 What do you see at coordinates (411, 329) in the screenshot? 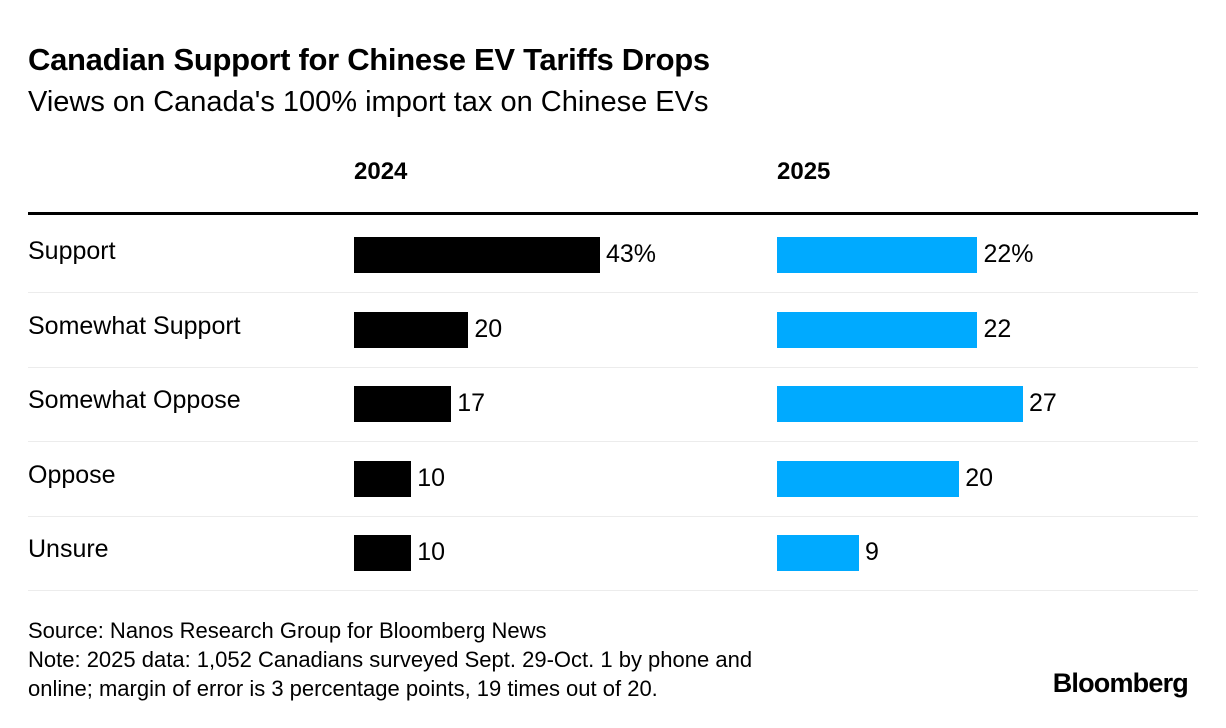
I see `bar-2024-somewhat-support` at bounding box center [411, 329].